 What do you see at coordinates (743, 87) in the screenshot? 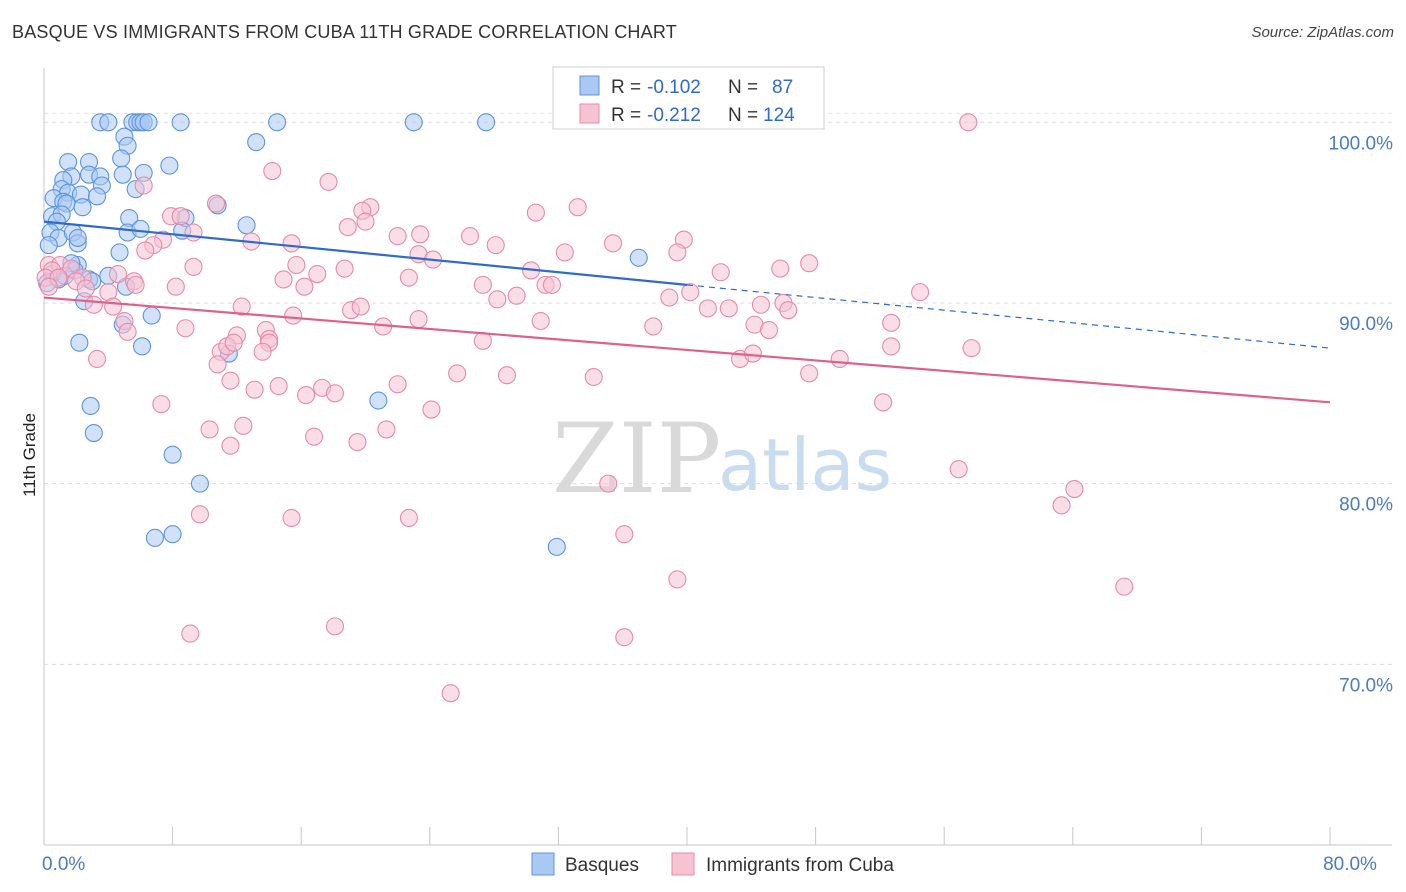
I see `legend-n-label-basques: N =` at bounding box center [743, 87].